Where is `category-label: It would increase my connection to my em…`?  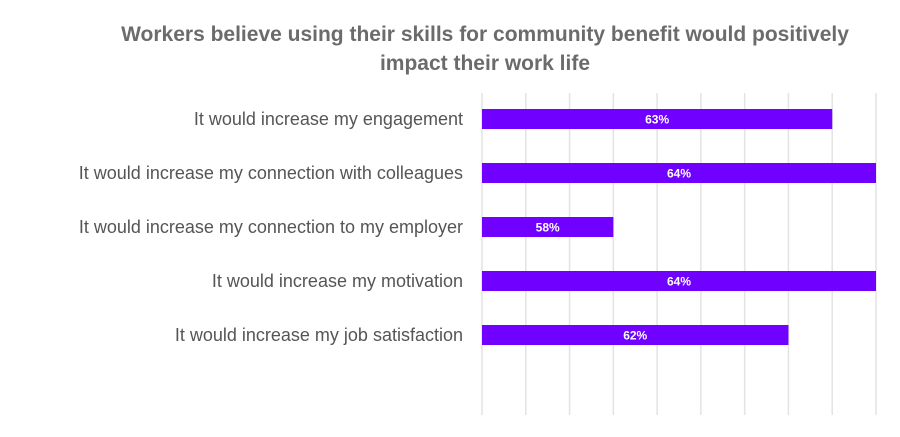 category-label: It would increase my connection to my em… is located at coordinates (271, 227).